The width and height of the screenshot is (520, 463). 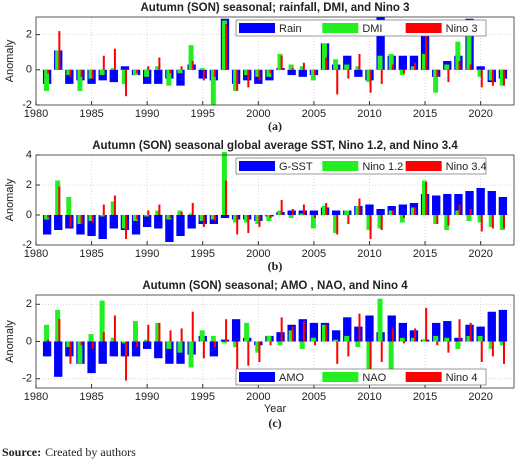 I want to click on x-tick-label: 1985, so click(x=91, y=254).